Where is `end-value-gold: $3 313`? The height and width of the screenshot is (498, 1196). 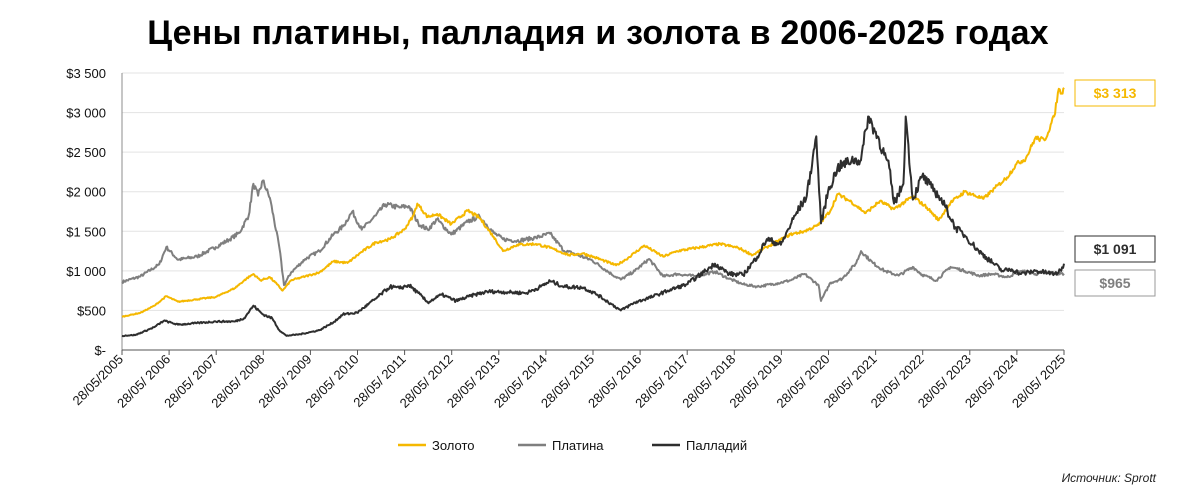
end-value-gold: $3 313 is located at coordinates (1115, 93).